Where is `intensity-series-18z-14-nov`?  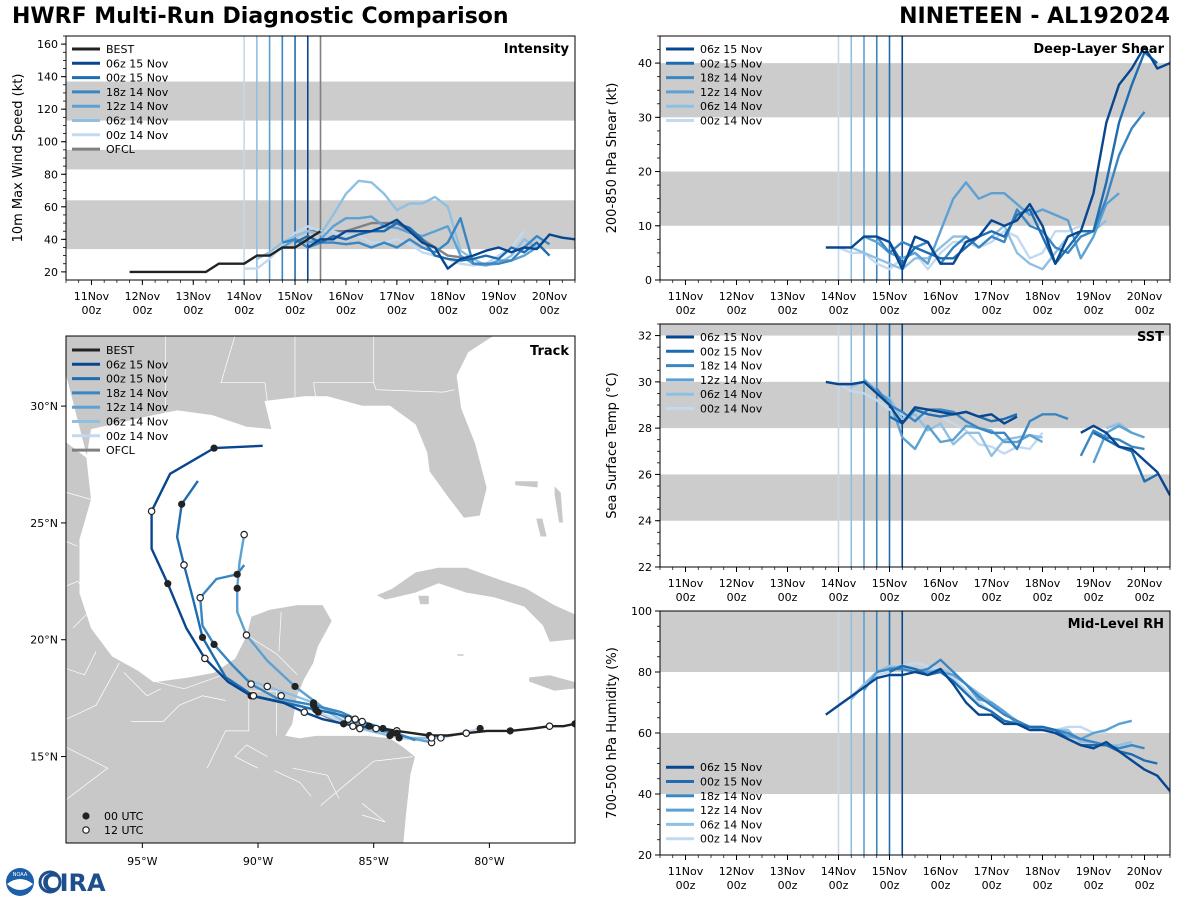
intensity-series-18z-14-nov is located at coordinates (416, 241).